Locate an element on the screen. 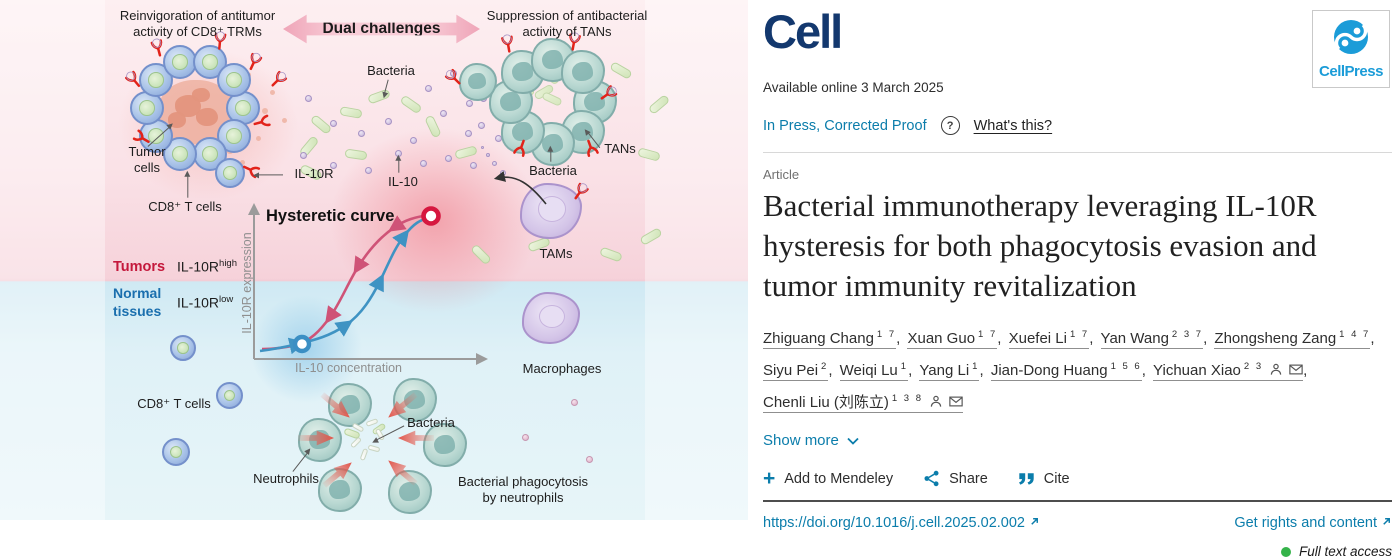 This screenshot has height=559, width=1400. macrophage-cell is located at coordinates (551, 318).